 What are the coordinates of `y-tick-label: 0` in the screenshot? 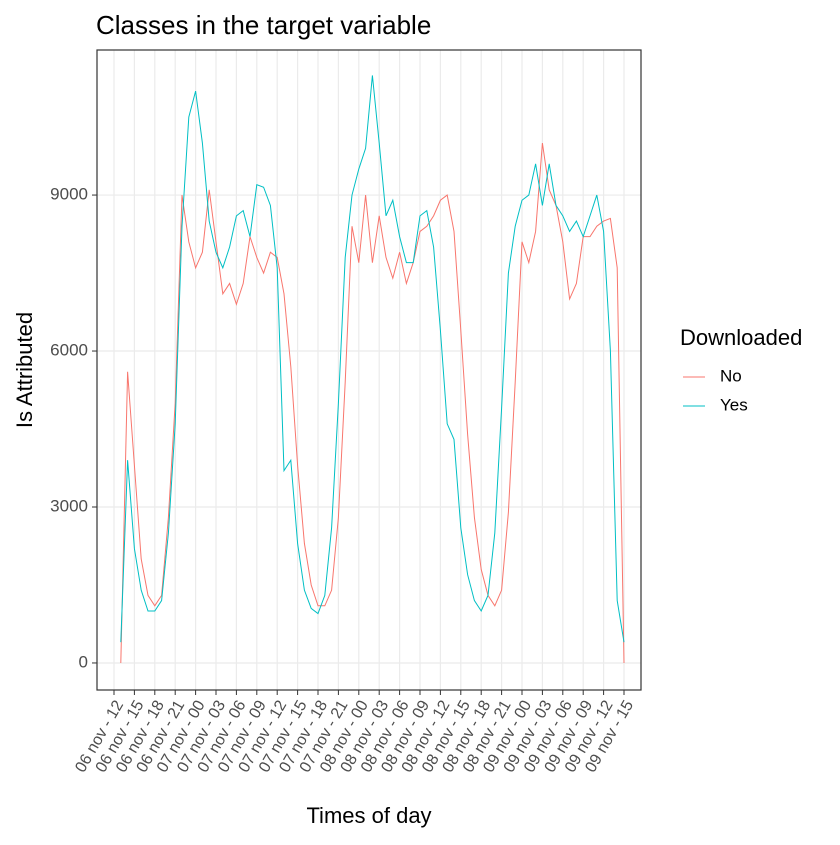 It's located at (83, 661).